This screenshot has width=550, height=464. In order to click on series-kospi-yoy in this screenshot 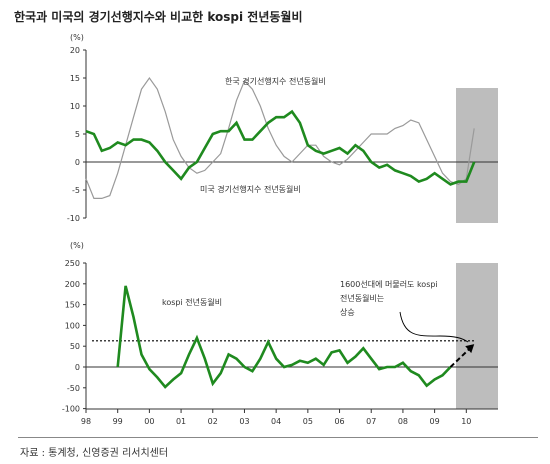, I will do `click(284, 337)`.